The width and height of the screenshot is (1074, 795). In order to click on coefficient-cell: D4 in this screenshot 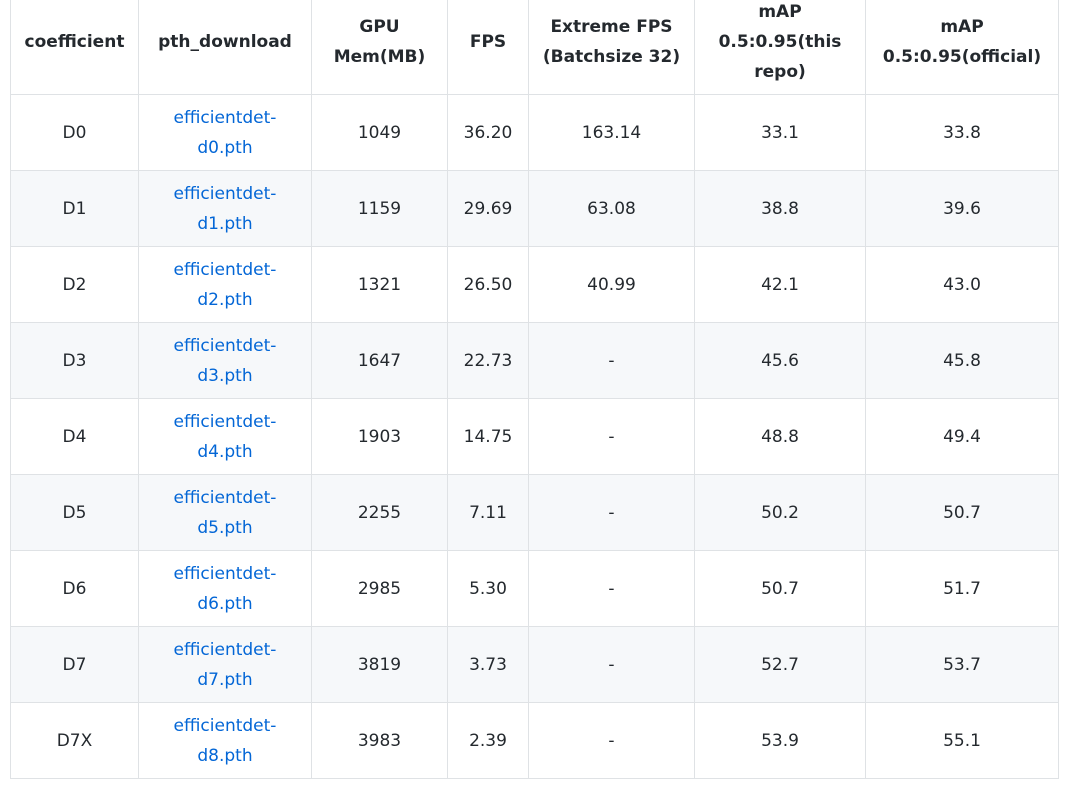, I will do `click(74, 436)`.